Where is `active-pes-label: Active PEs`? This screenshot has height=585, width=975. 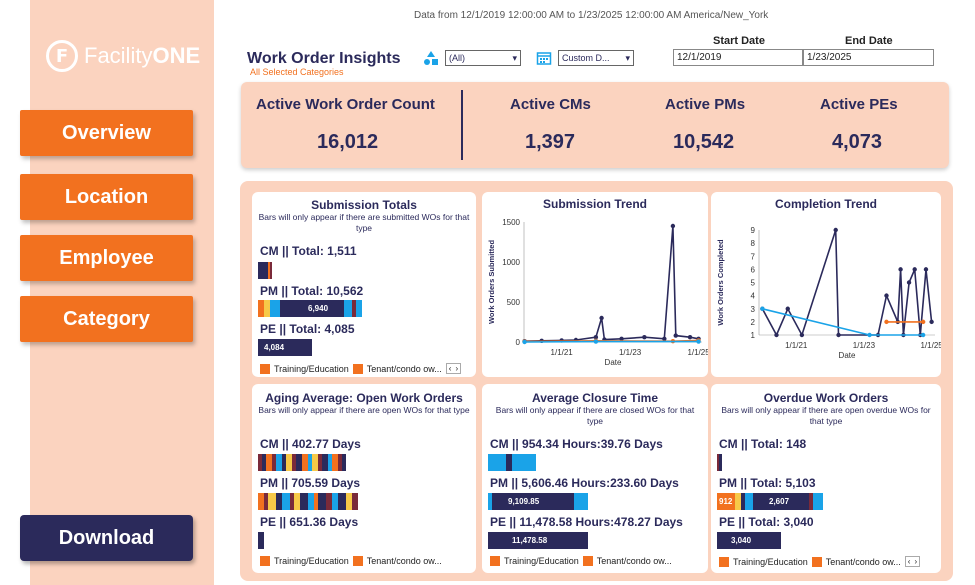
active-pes-label: Active PEs is located at coordinates (859, 104).